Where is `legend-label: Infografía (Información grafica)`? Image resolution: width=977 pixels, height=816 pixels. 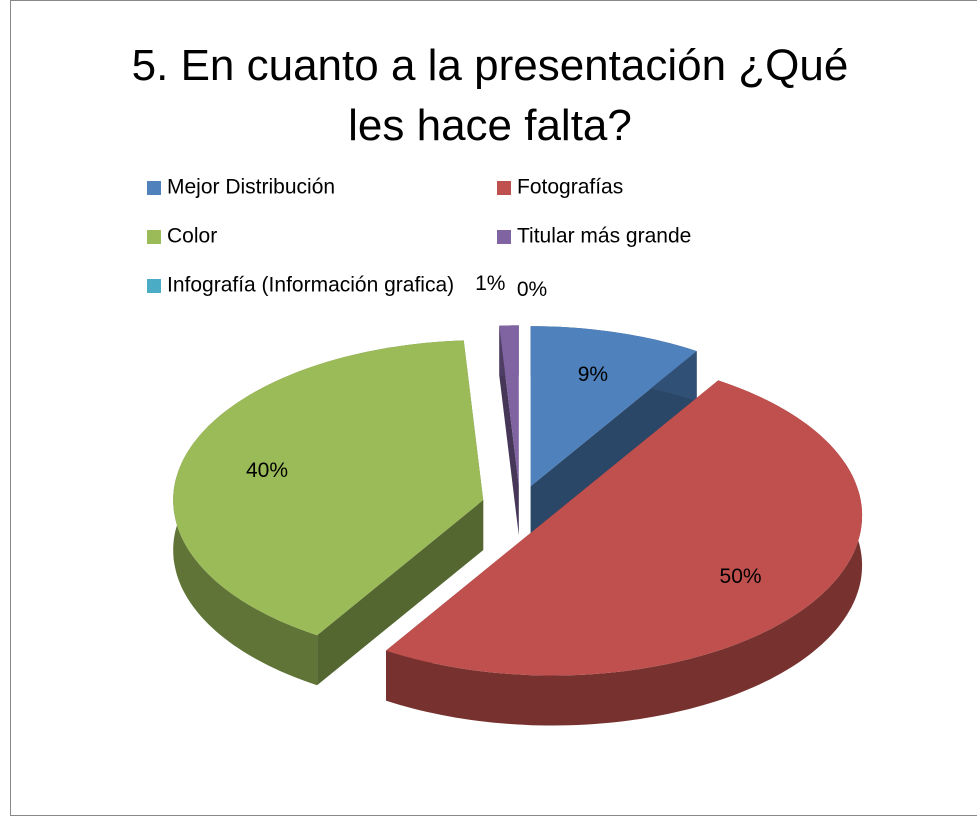
legend-label: Infografía (Información grafica) is located at coordinates (310, 285).